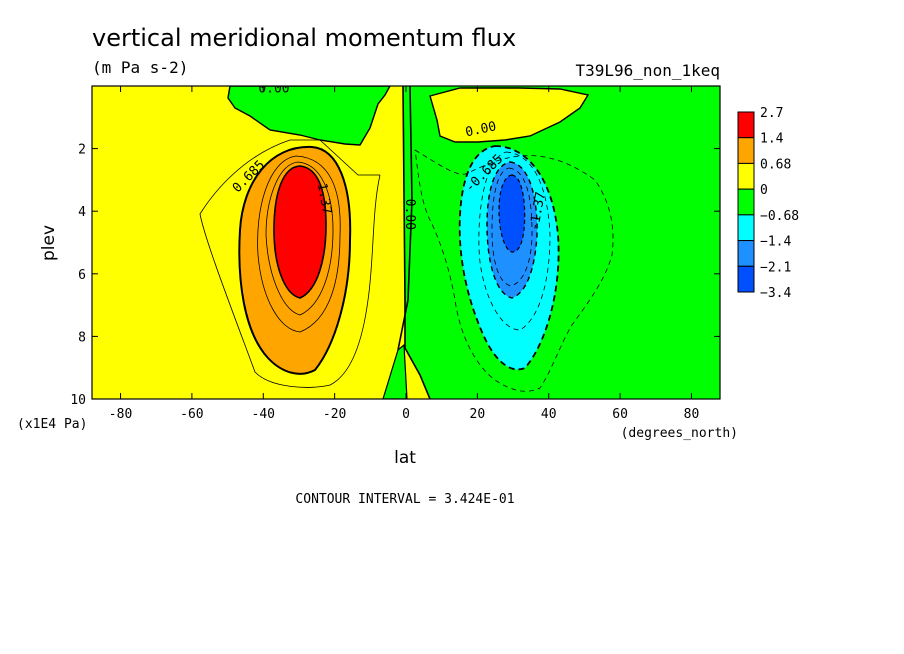 The image size is (904, 654). I want to click on contour-negative-outer, so click(514, 270).